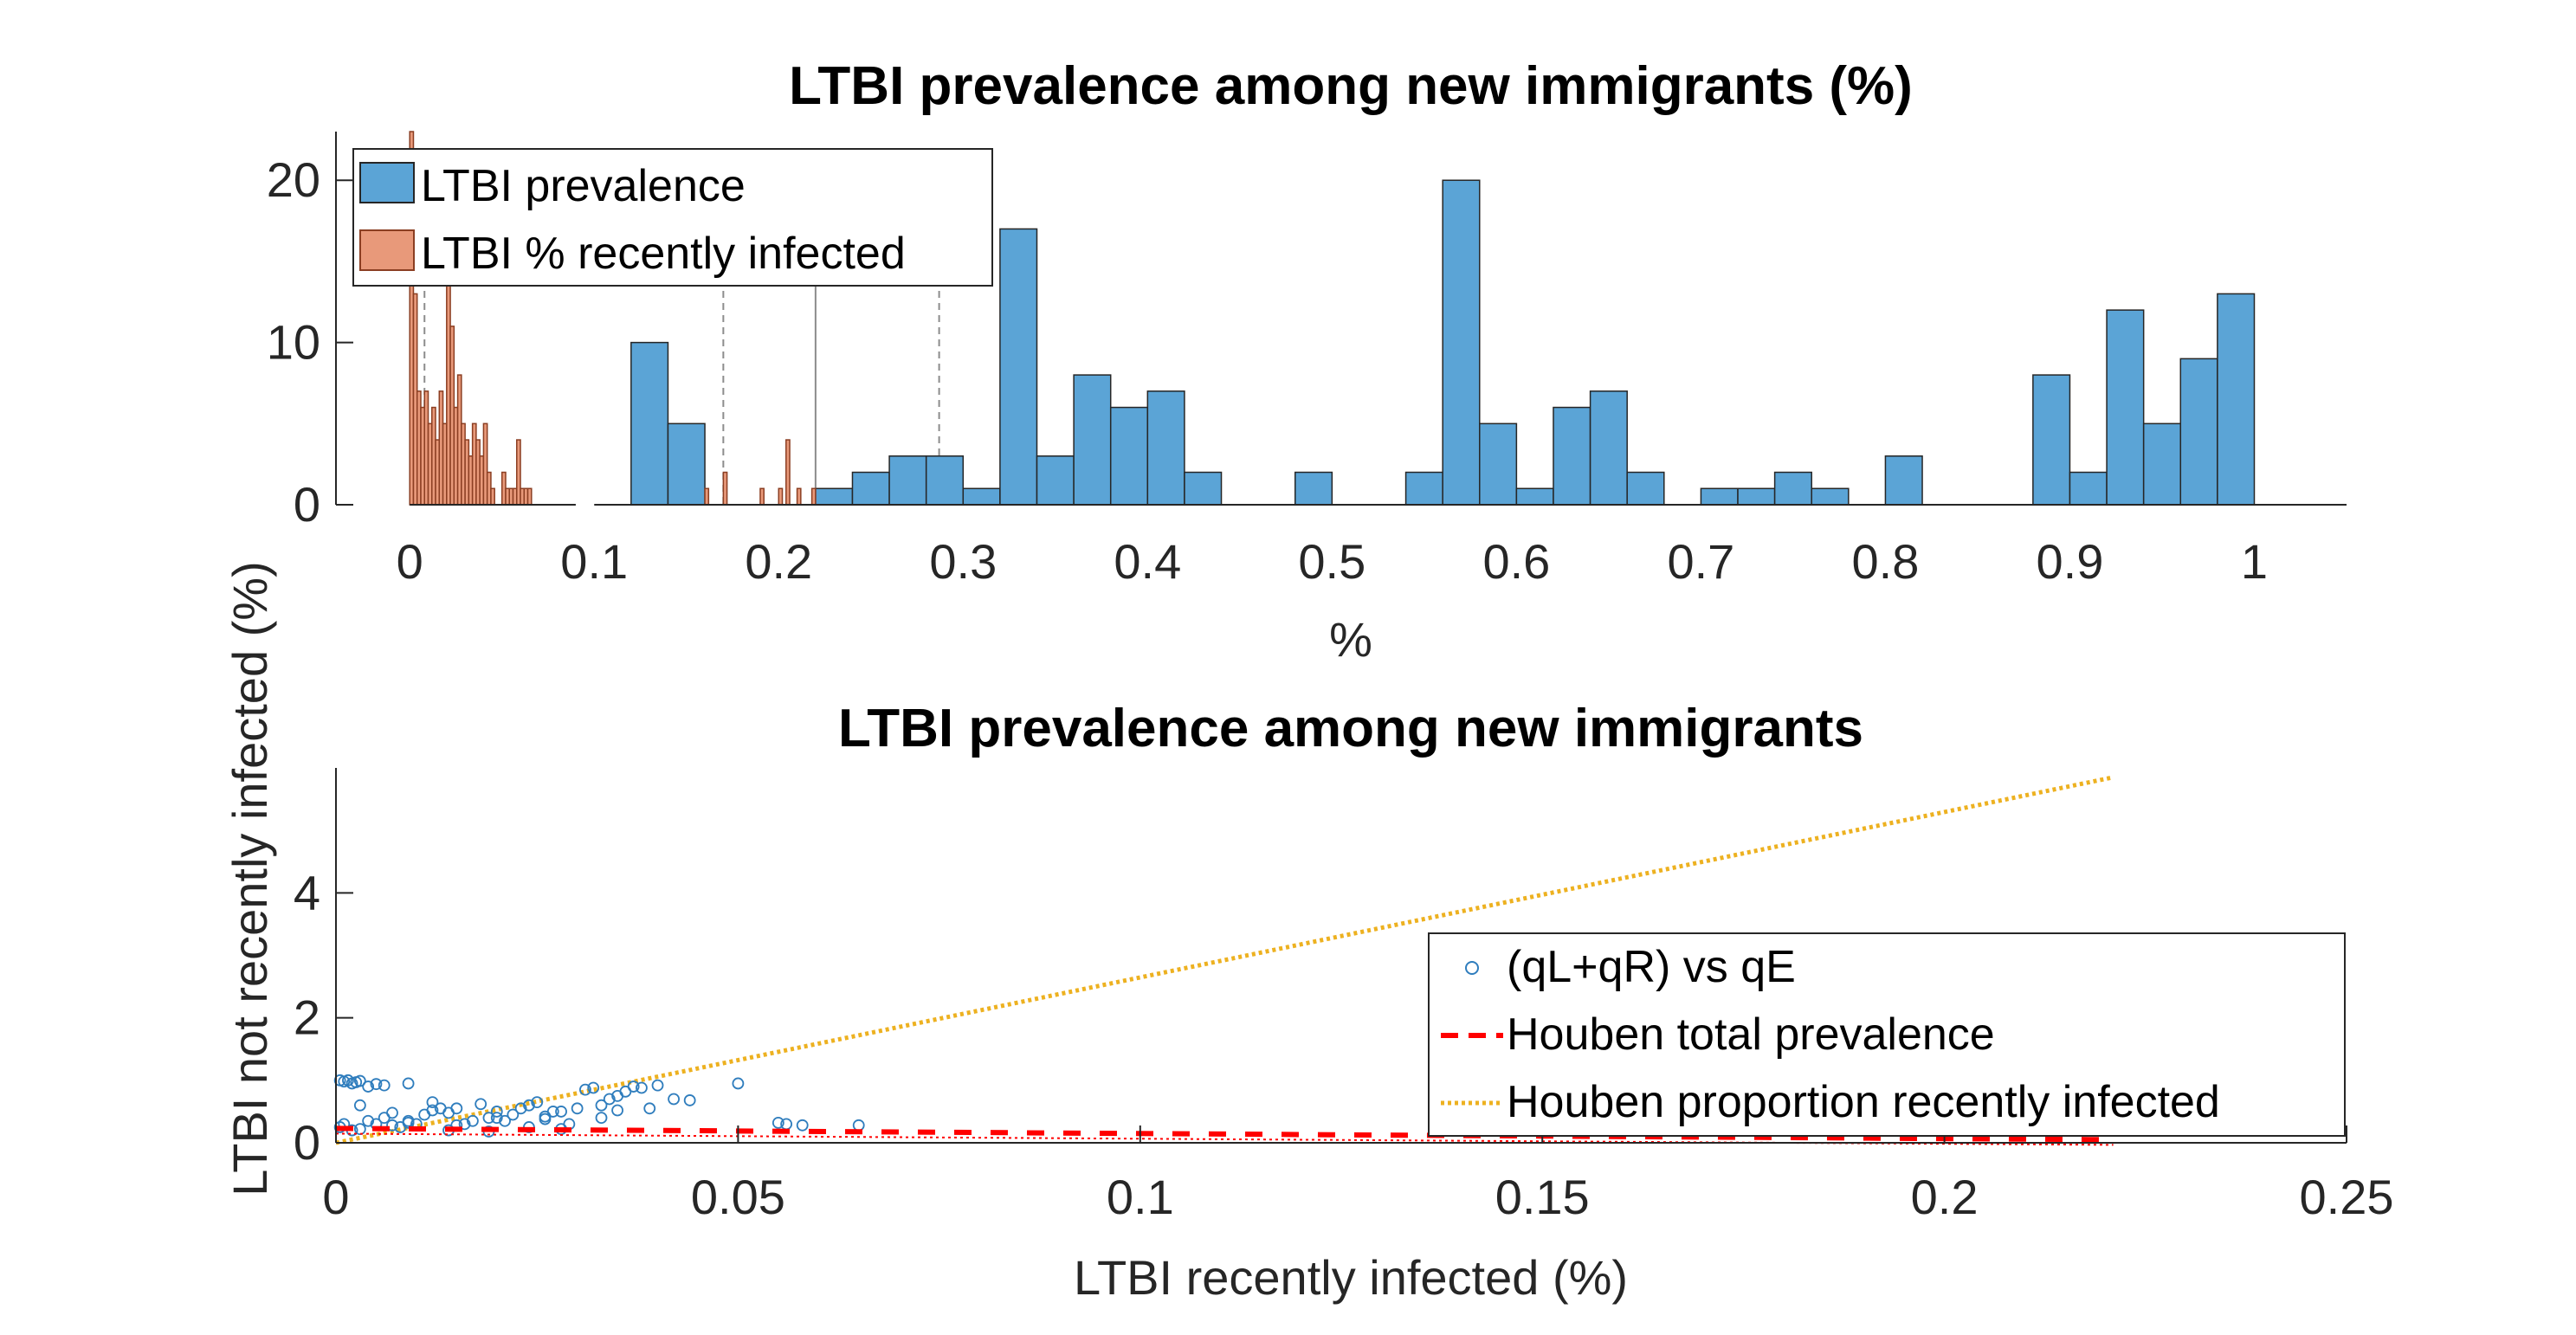 This screenshot has width=2576, height=1335. What do you see at coordinates (672, 218) in the screenshot?
I see `histogram-legend-box` at bounding box center [672, 218].